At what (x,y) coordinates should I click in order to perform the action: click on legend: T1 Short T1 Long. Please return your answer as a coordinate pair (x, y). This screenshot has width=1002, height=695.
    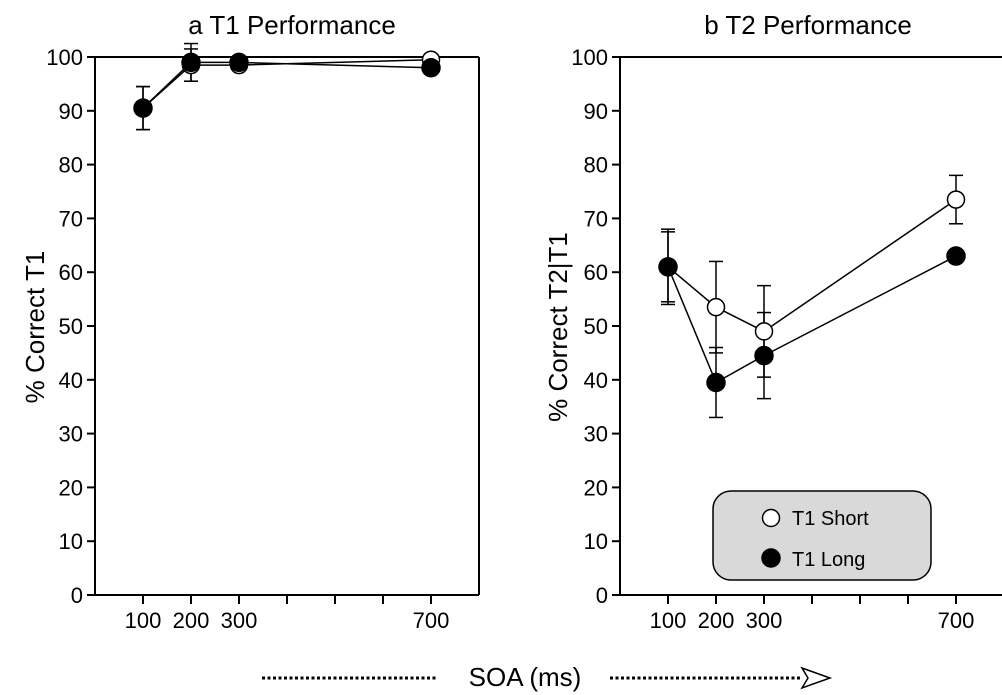
    Looking at the image, I should click on (822, 535).